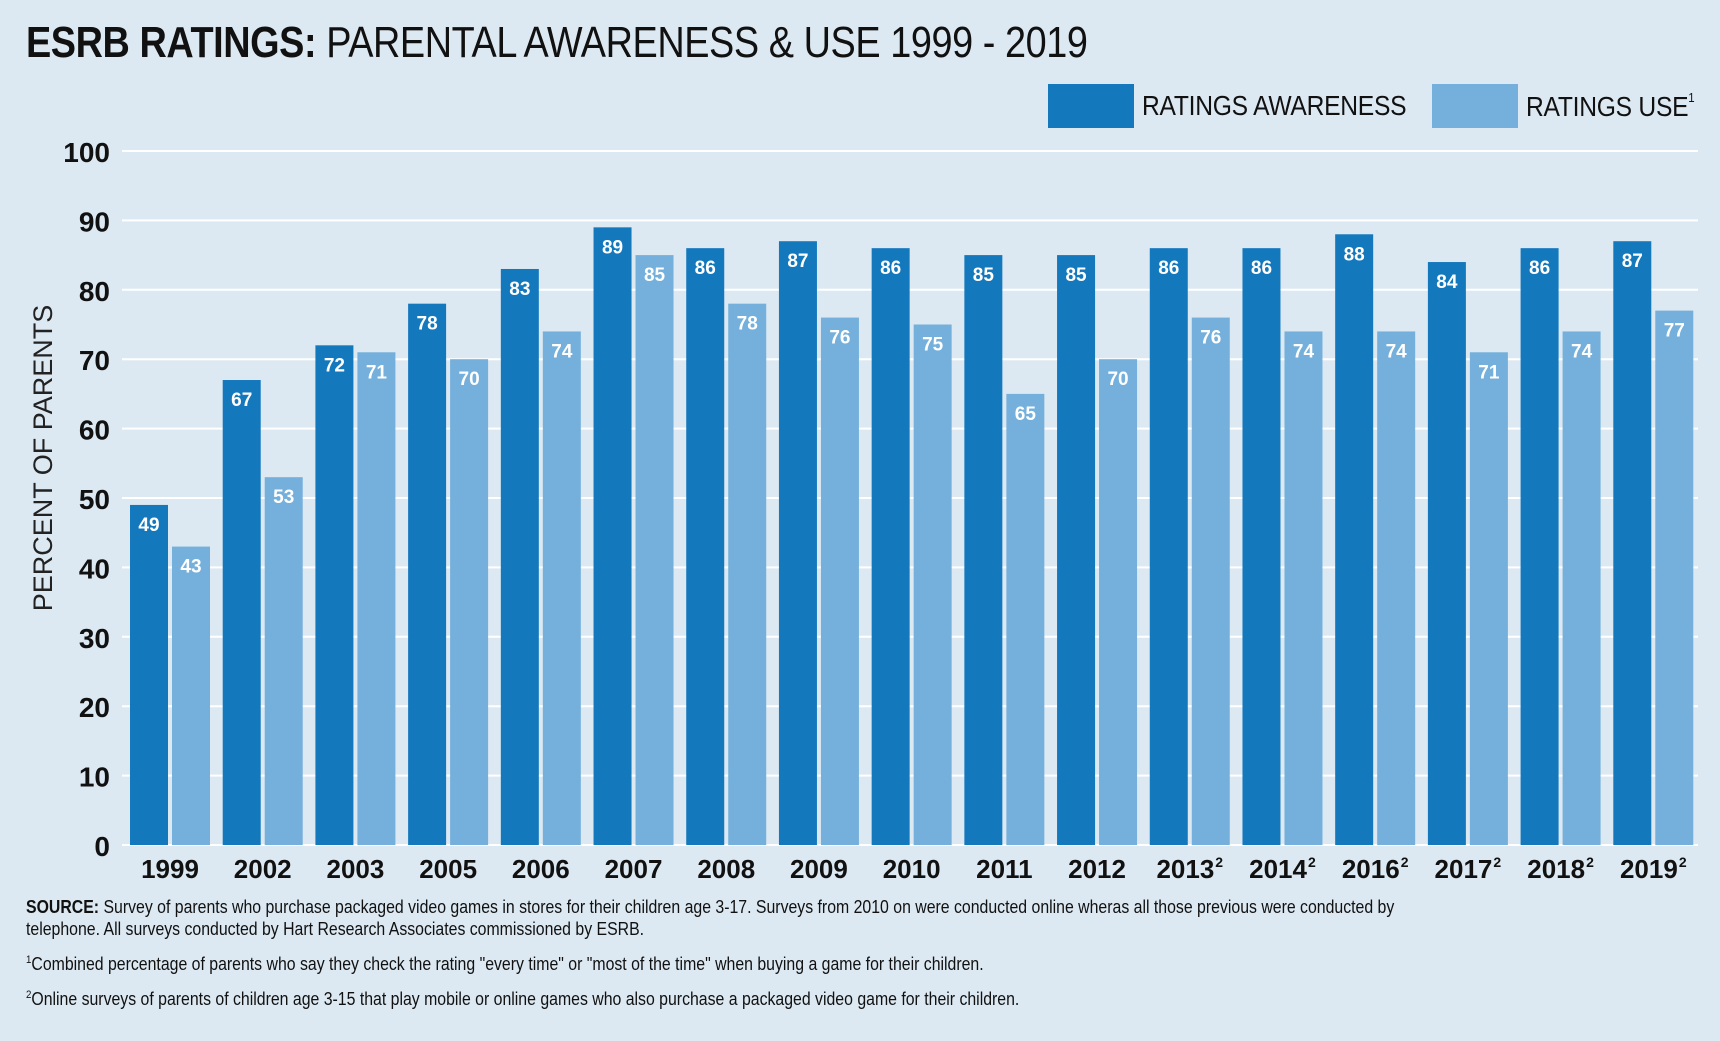  Describe the element at coordinates (170, 869) in the screenshot. I see `x-tick-label: 1999` at that location.